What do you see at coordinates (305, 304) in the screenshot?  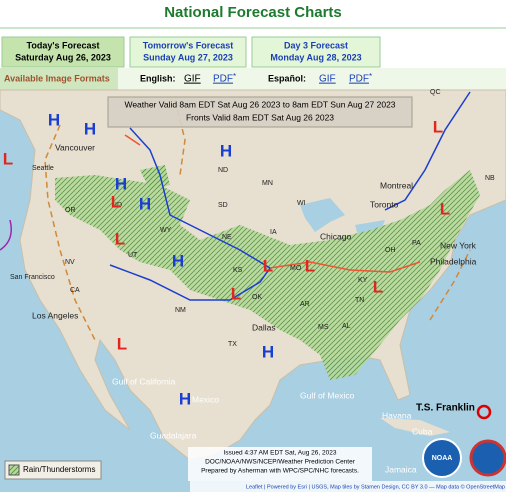 I see `map-label: AR` at bounding box center [305, 304].